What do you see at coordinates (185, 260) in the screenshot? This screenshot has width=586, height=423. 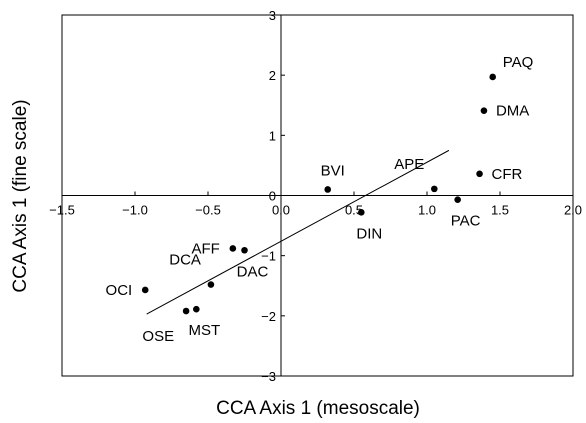 I see `point-label-dca: DCA` at bounding box center [185, 260].